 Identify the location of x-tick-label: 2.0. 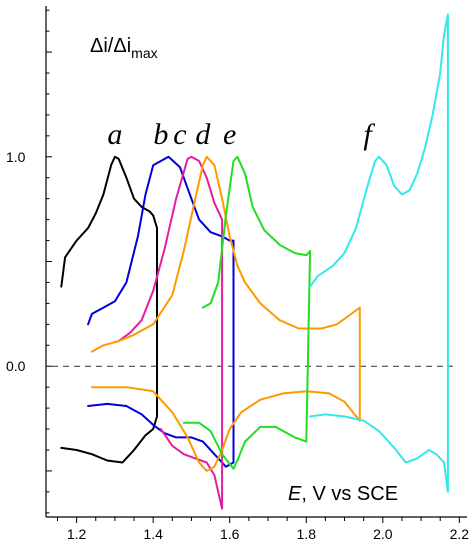
(383, 534).